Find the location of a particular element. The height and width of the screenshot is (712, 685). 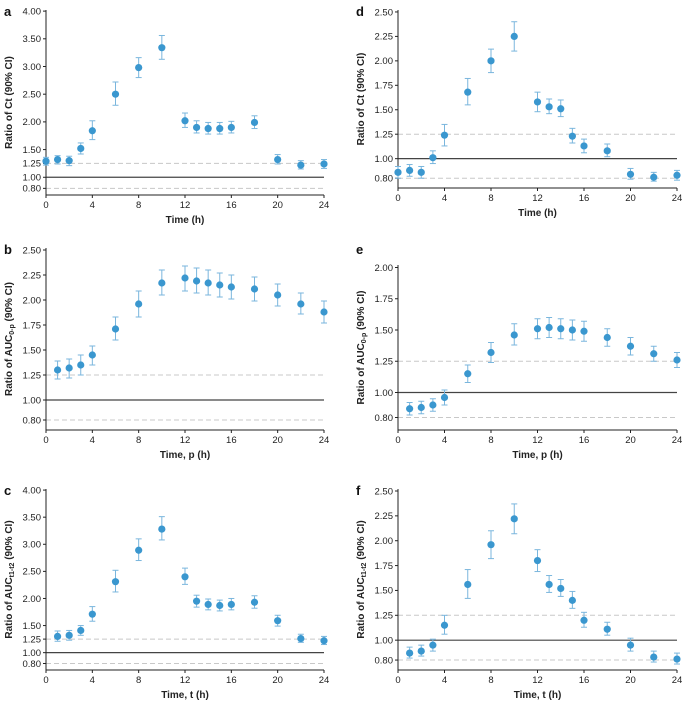

y-tick-label: 3.00 is located at coordinates (32, 67).